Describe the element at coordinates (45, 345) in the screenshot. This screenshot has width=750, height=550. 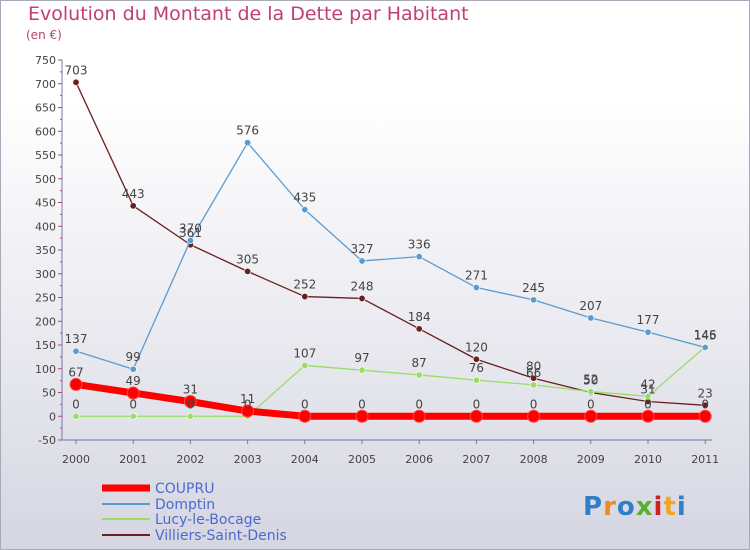
I see `y-tick-label: 150` at that location.